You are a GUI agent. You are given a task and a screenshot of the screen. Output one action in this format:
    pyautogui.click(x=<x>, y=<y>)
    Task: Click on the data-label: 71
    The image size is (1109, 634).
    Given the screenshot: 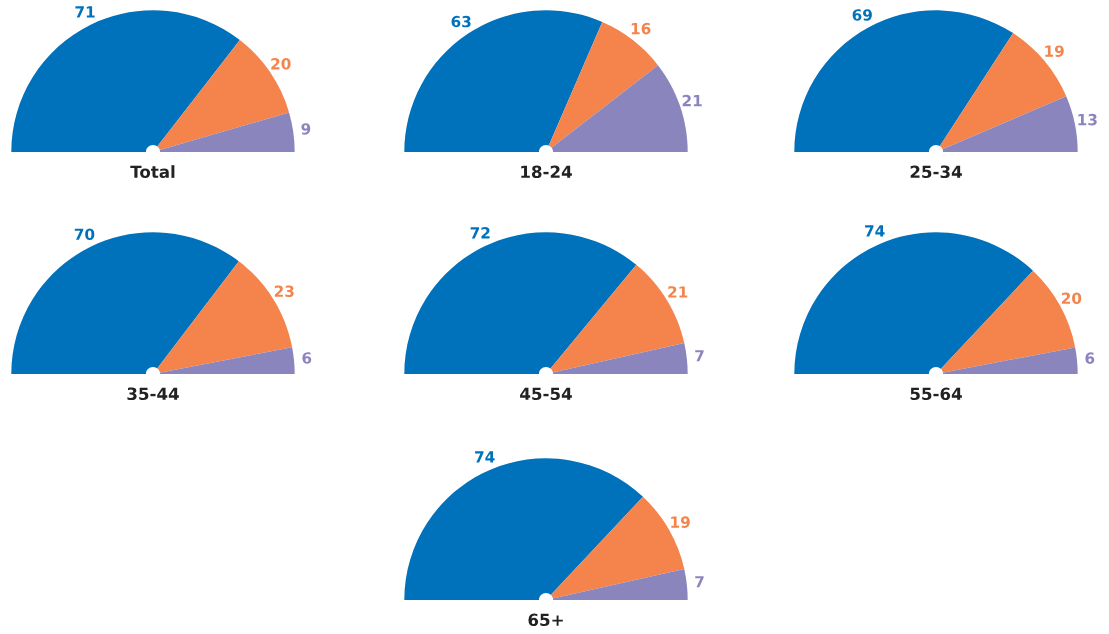 What is the action you would take?
    pyautogui.click(x=85, y=12)
    